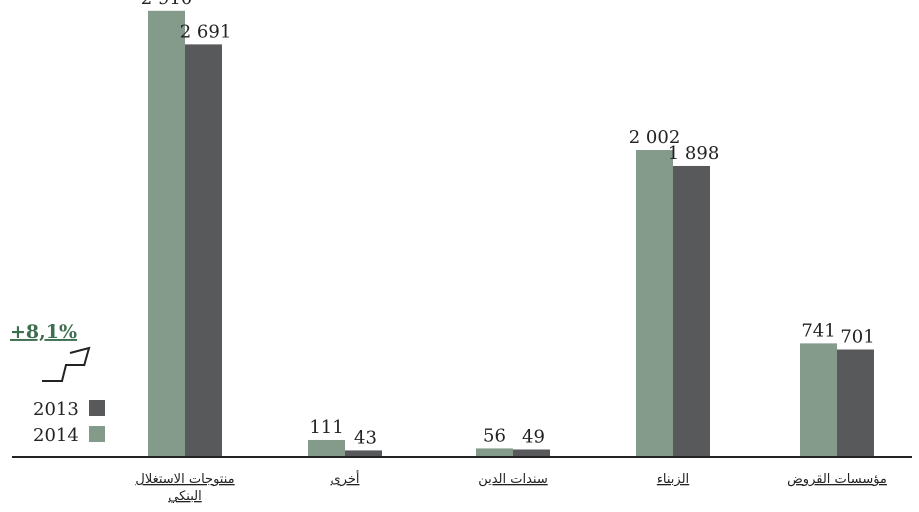  I want to click on value-label-2014-0: 2 910, so click(167, 4).